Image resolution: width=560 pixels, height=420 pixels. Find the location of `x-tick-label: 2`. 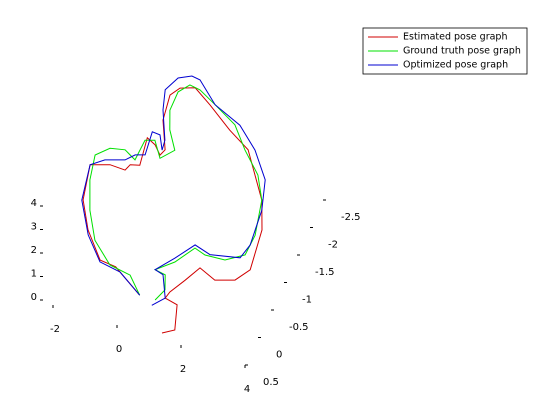

x-tick-label: 2 is located at coordinates (183, 369).